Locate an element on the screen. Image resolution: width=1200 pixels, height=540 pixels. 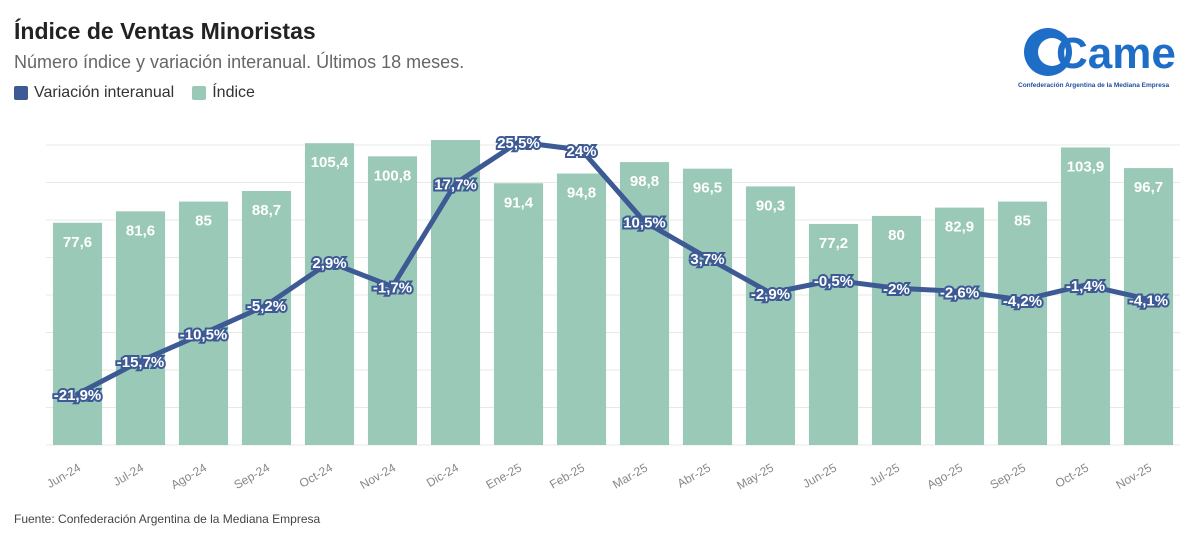
line-point-label: -4,1% is located at coordinates (1148, 300).